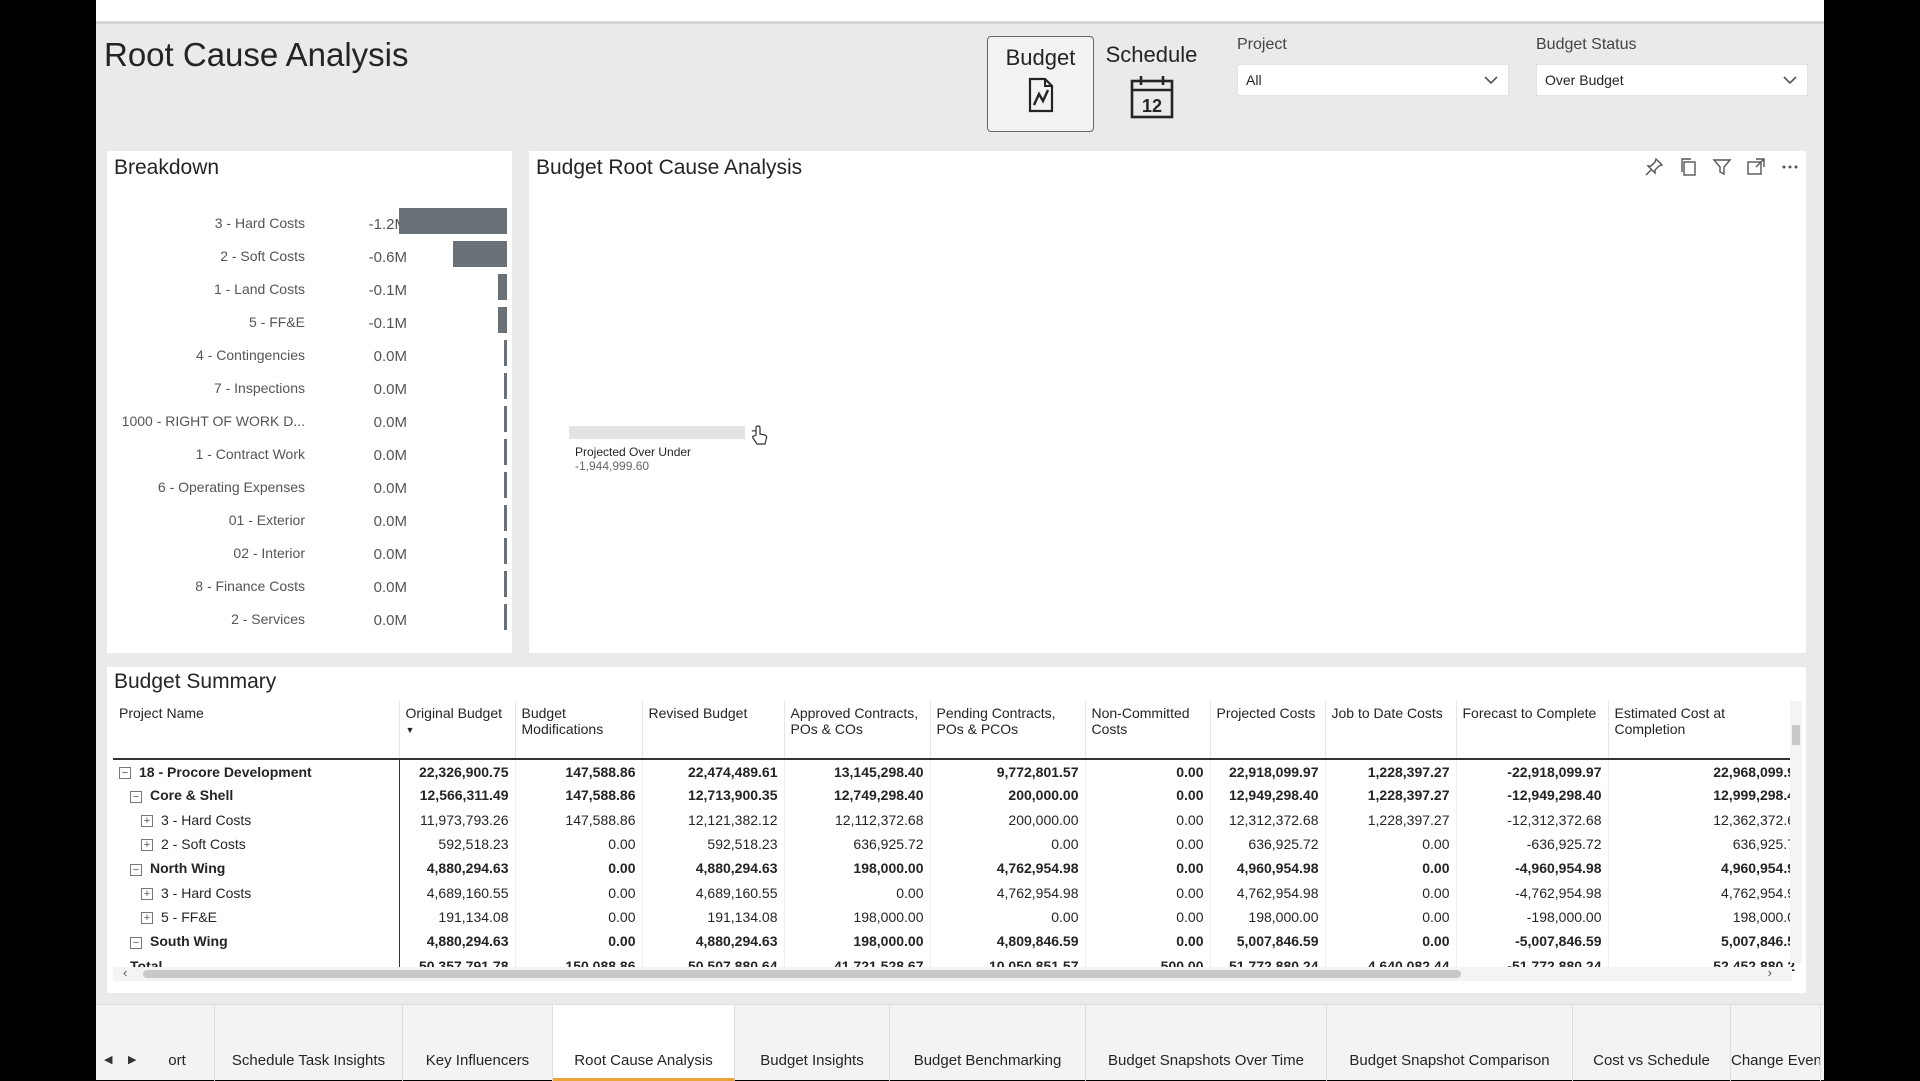 The image size is (1920, 1081). What do you see at coordinates (268, 619) in the screenshot?
I see `breakdown-category-label: 2 - Services` at bounding box center [268, 619].